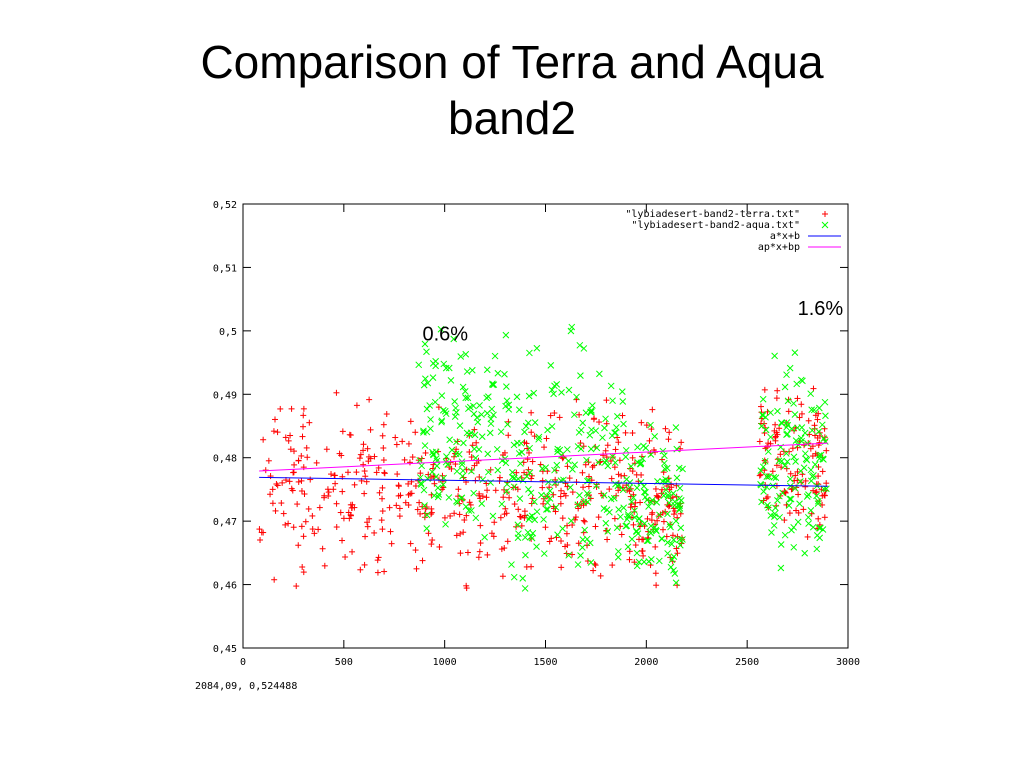 The width and height of the screenshot is (1024, 768). What do you see at coordinates (825, 225) in the screenshot?
I see `legend-marker` at bounding box center [825, 225].